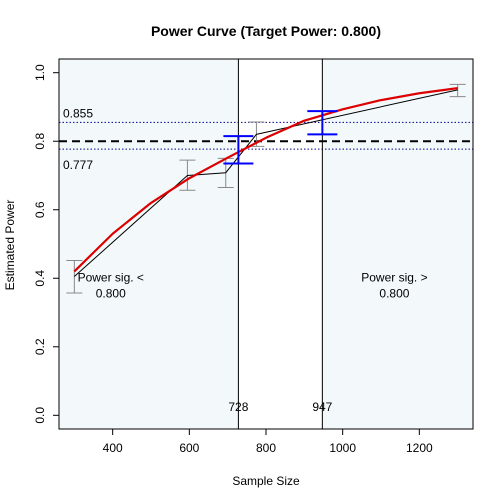 This screenshot has height=504, width=504. I want to click on region-label-2-line1: Power sig. >, so click(394, 278).